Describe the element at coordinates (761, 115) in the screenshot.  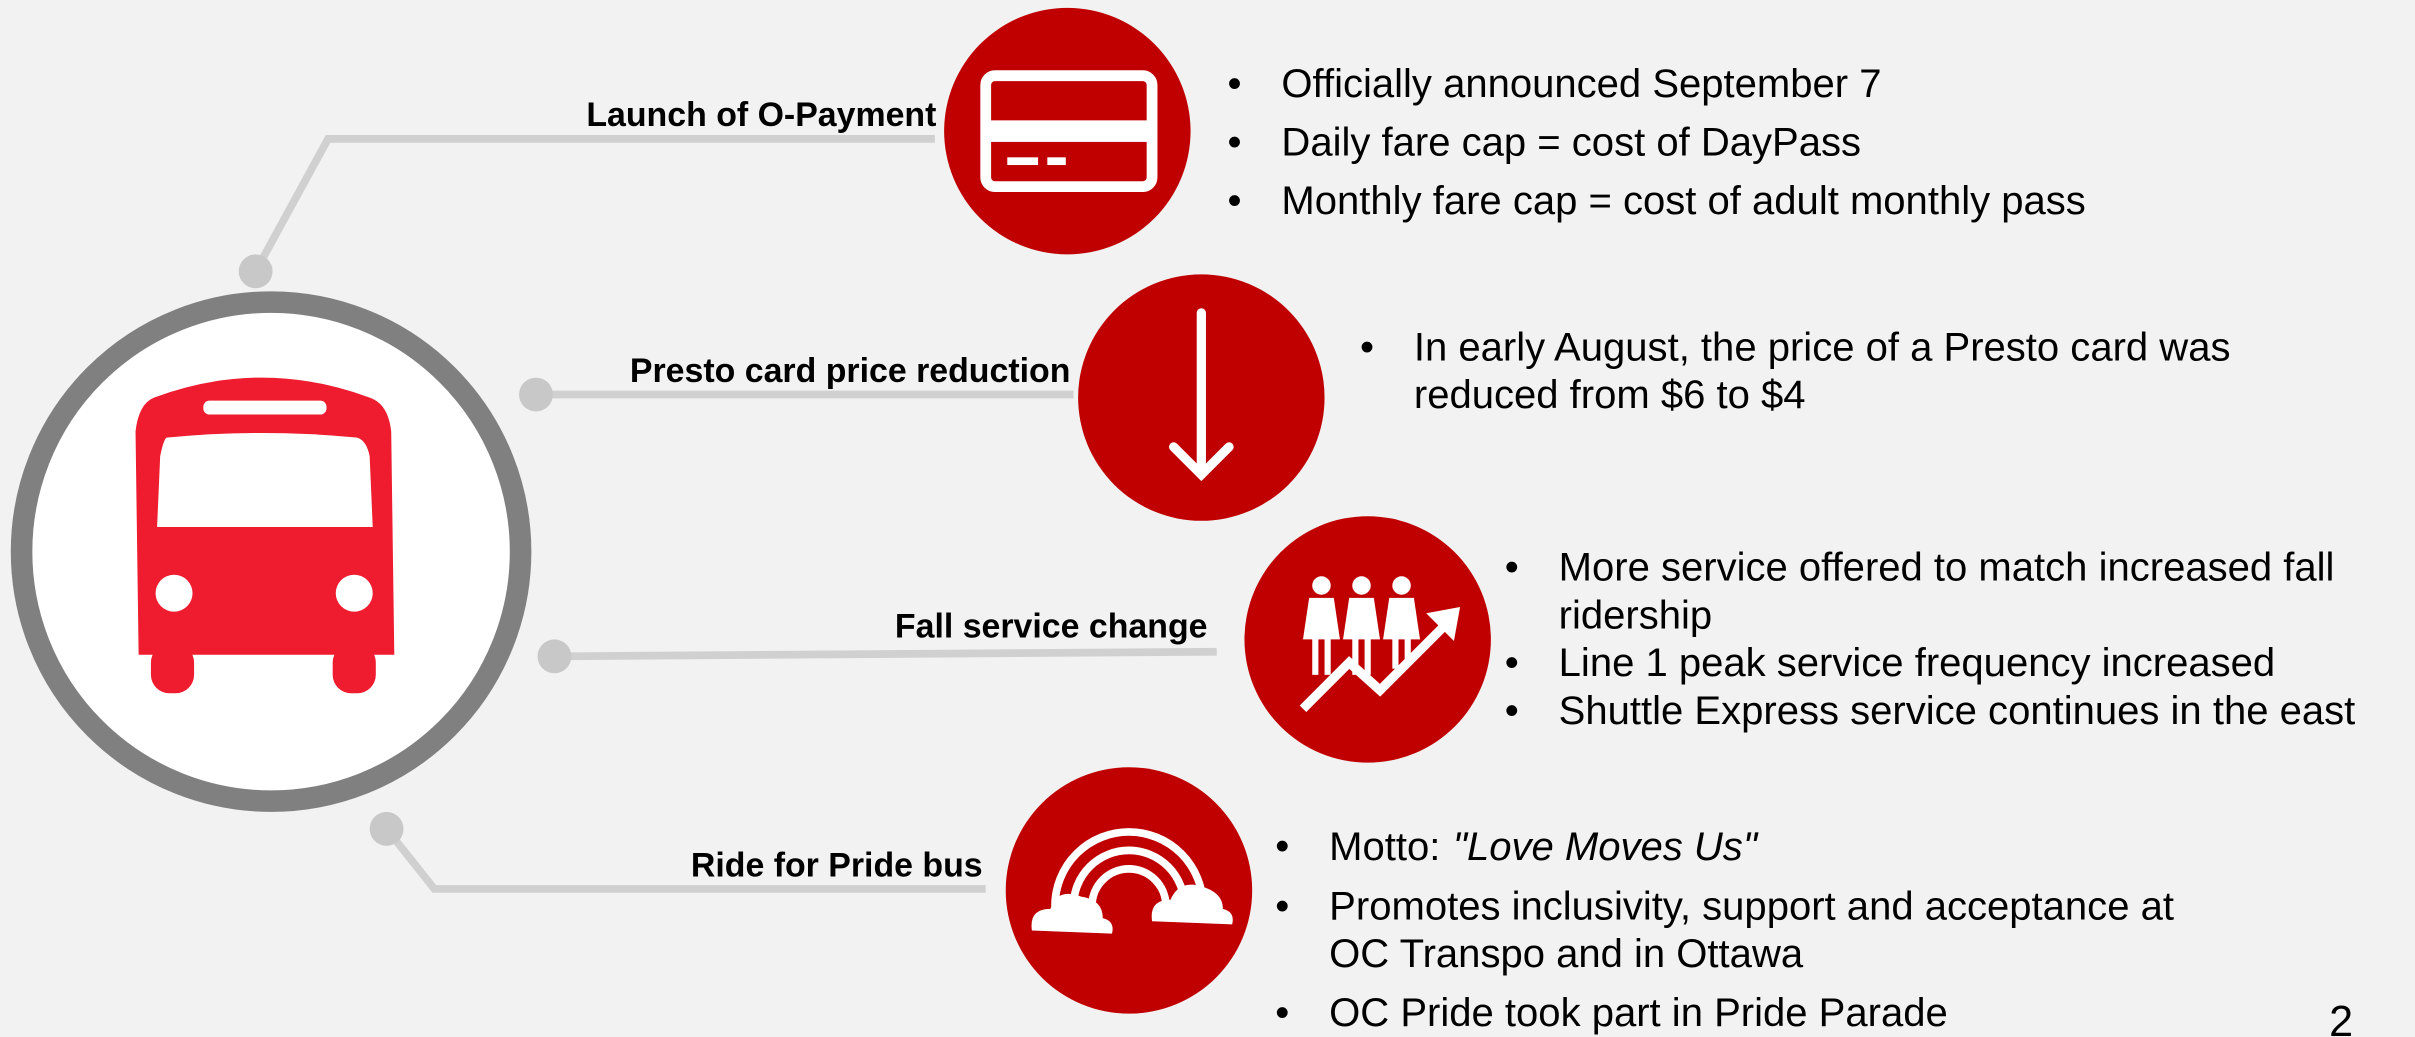
I see `item-label: Launch of O-Payment` at that location.